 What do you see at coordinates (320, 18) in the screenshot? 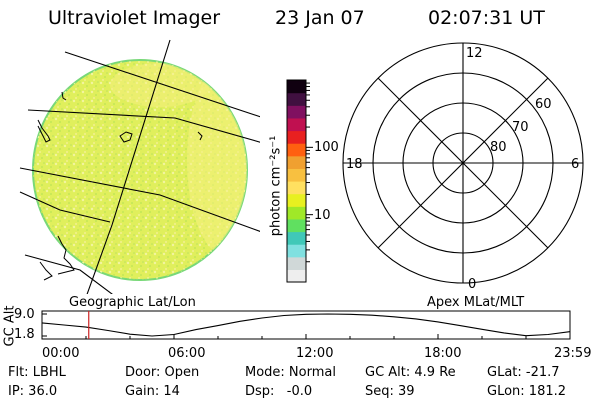
I see `date-label: 23 Jan 07` at bounding box center [320, 18].